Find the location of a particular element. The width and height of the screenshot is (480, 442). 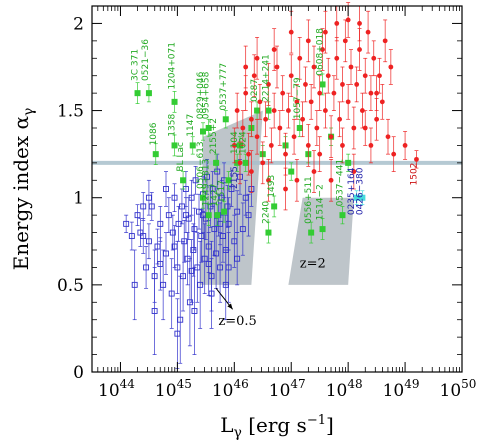

source-label-green-18: 2214+241 is located at coordinates (266, 78).